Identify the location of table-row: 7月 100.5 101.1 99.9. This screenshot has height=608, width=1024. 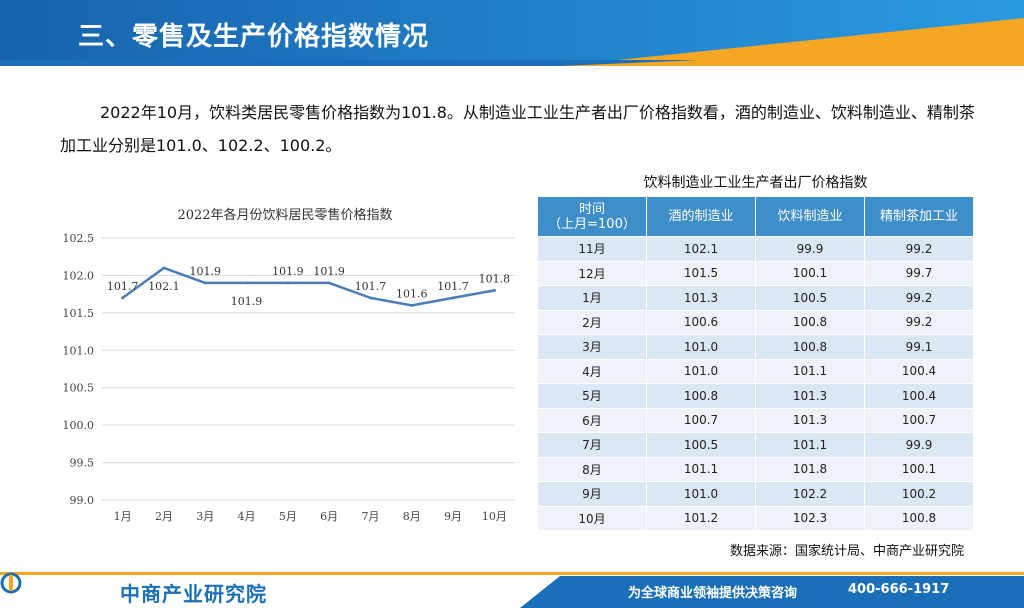
(755, 445).